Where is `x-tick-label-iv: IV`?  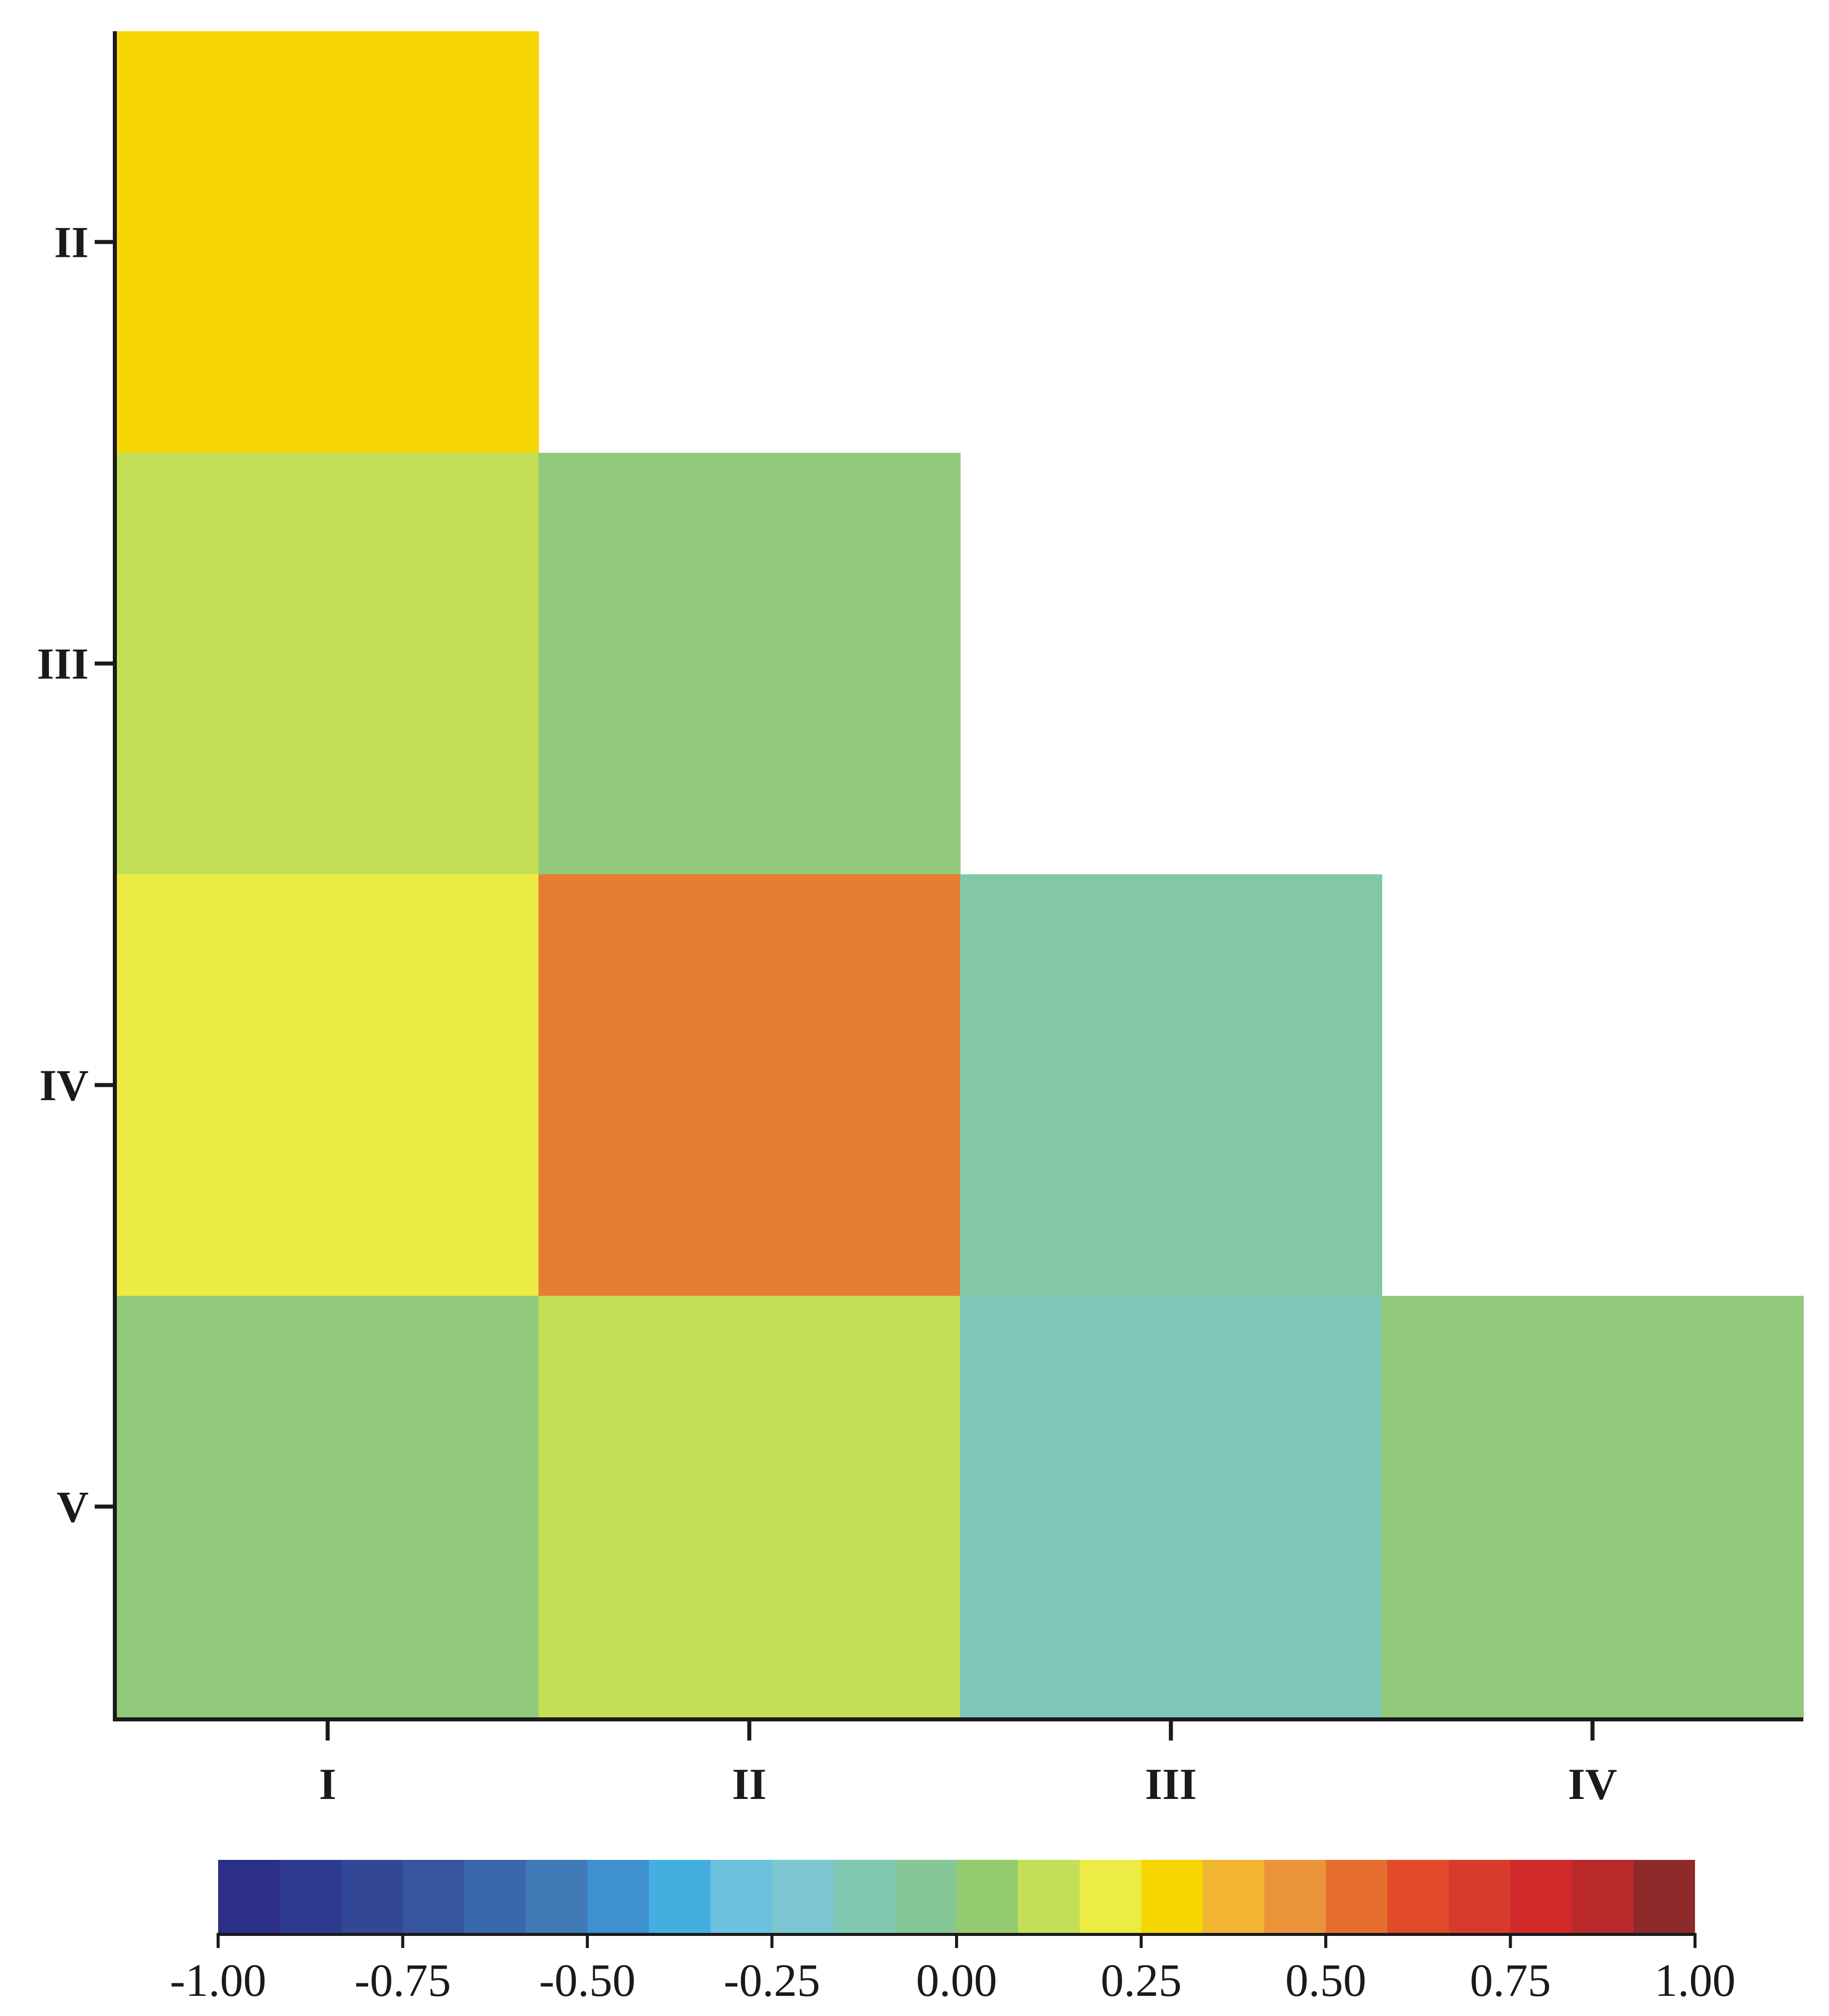
x-tick-label-iv: IV is located at coordinates (1592, 1784).